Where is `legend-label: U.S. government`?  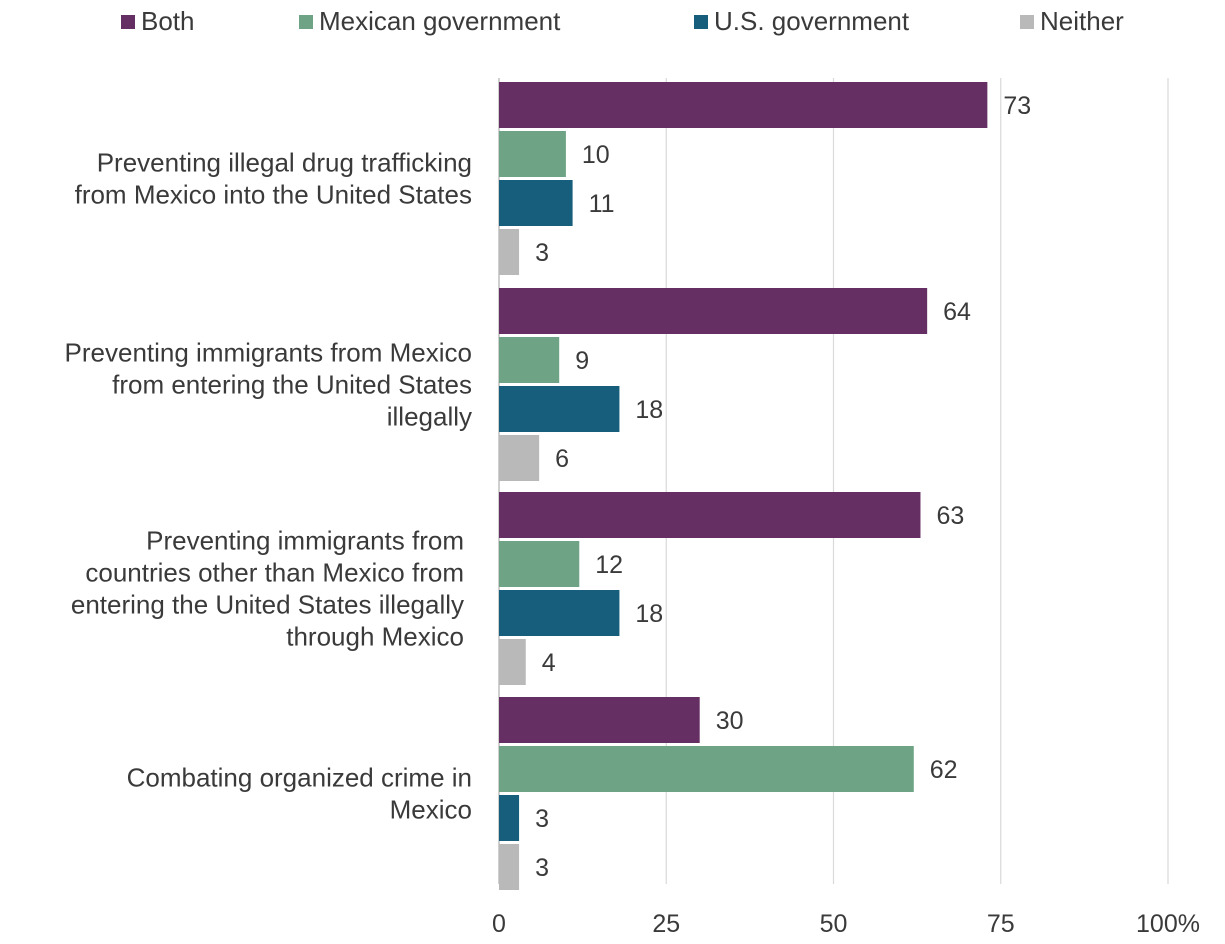
legend-label: U.S. government is located at coordinates (812, 21).